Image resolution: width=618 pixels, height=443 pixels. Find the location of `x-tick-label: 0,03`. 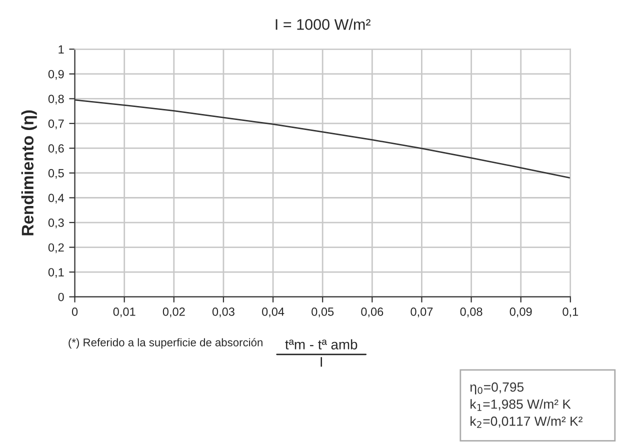

x-tick-label: 0,03 is located at coordinates (223, 313).